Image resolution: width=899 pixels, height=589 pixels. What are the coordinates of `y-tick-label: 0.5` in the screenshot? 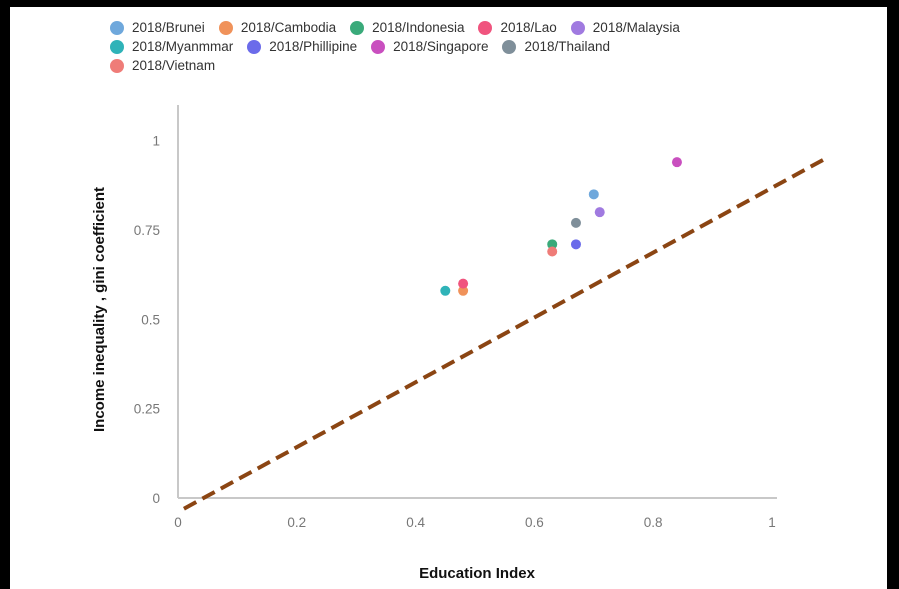 It's located at (150, 319).